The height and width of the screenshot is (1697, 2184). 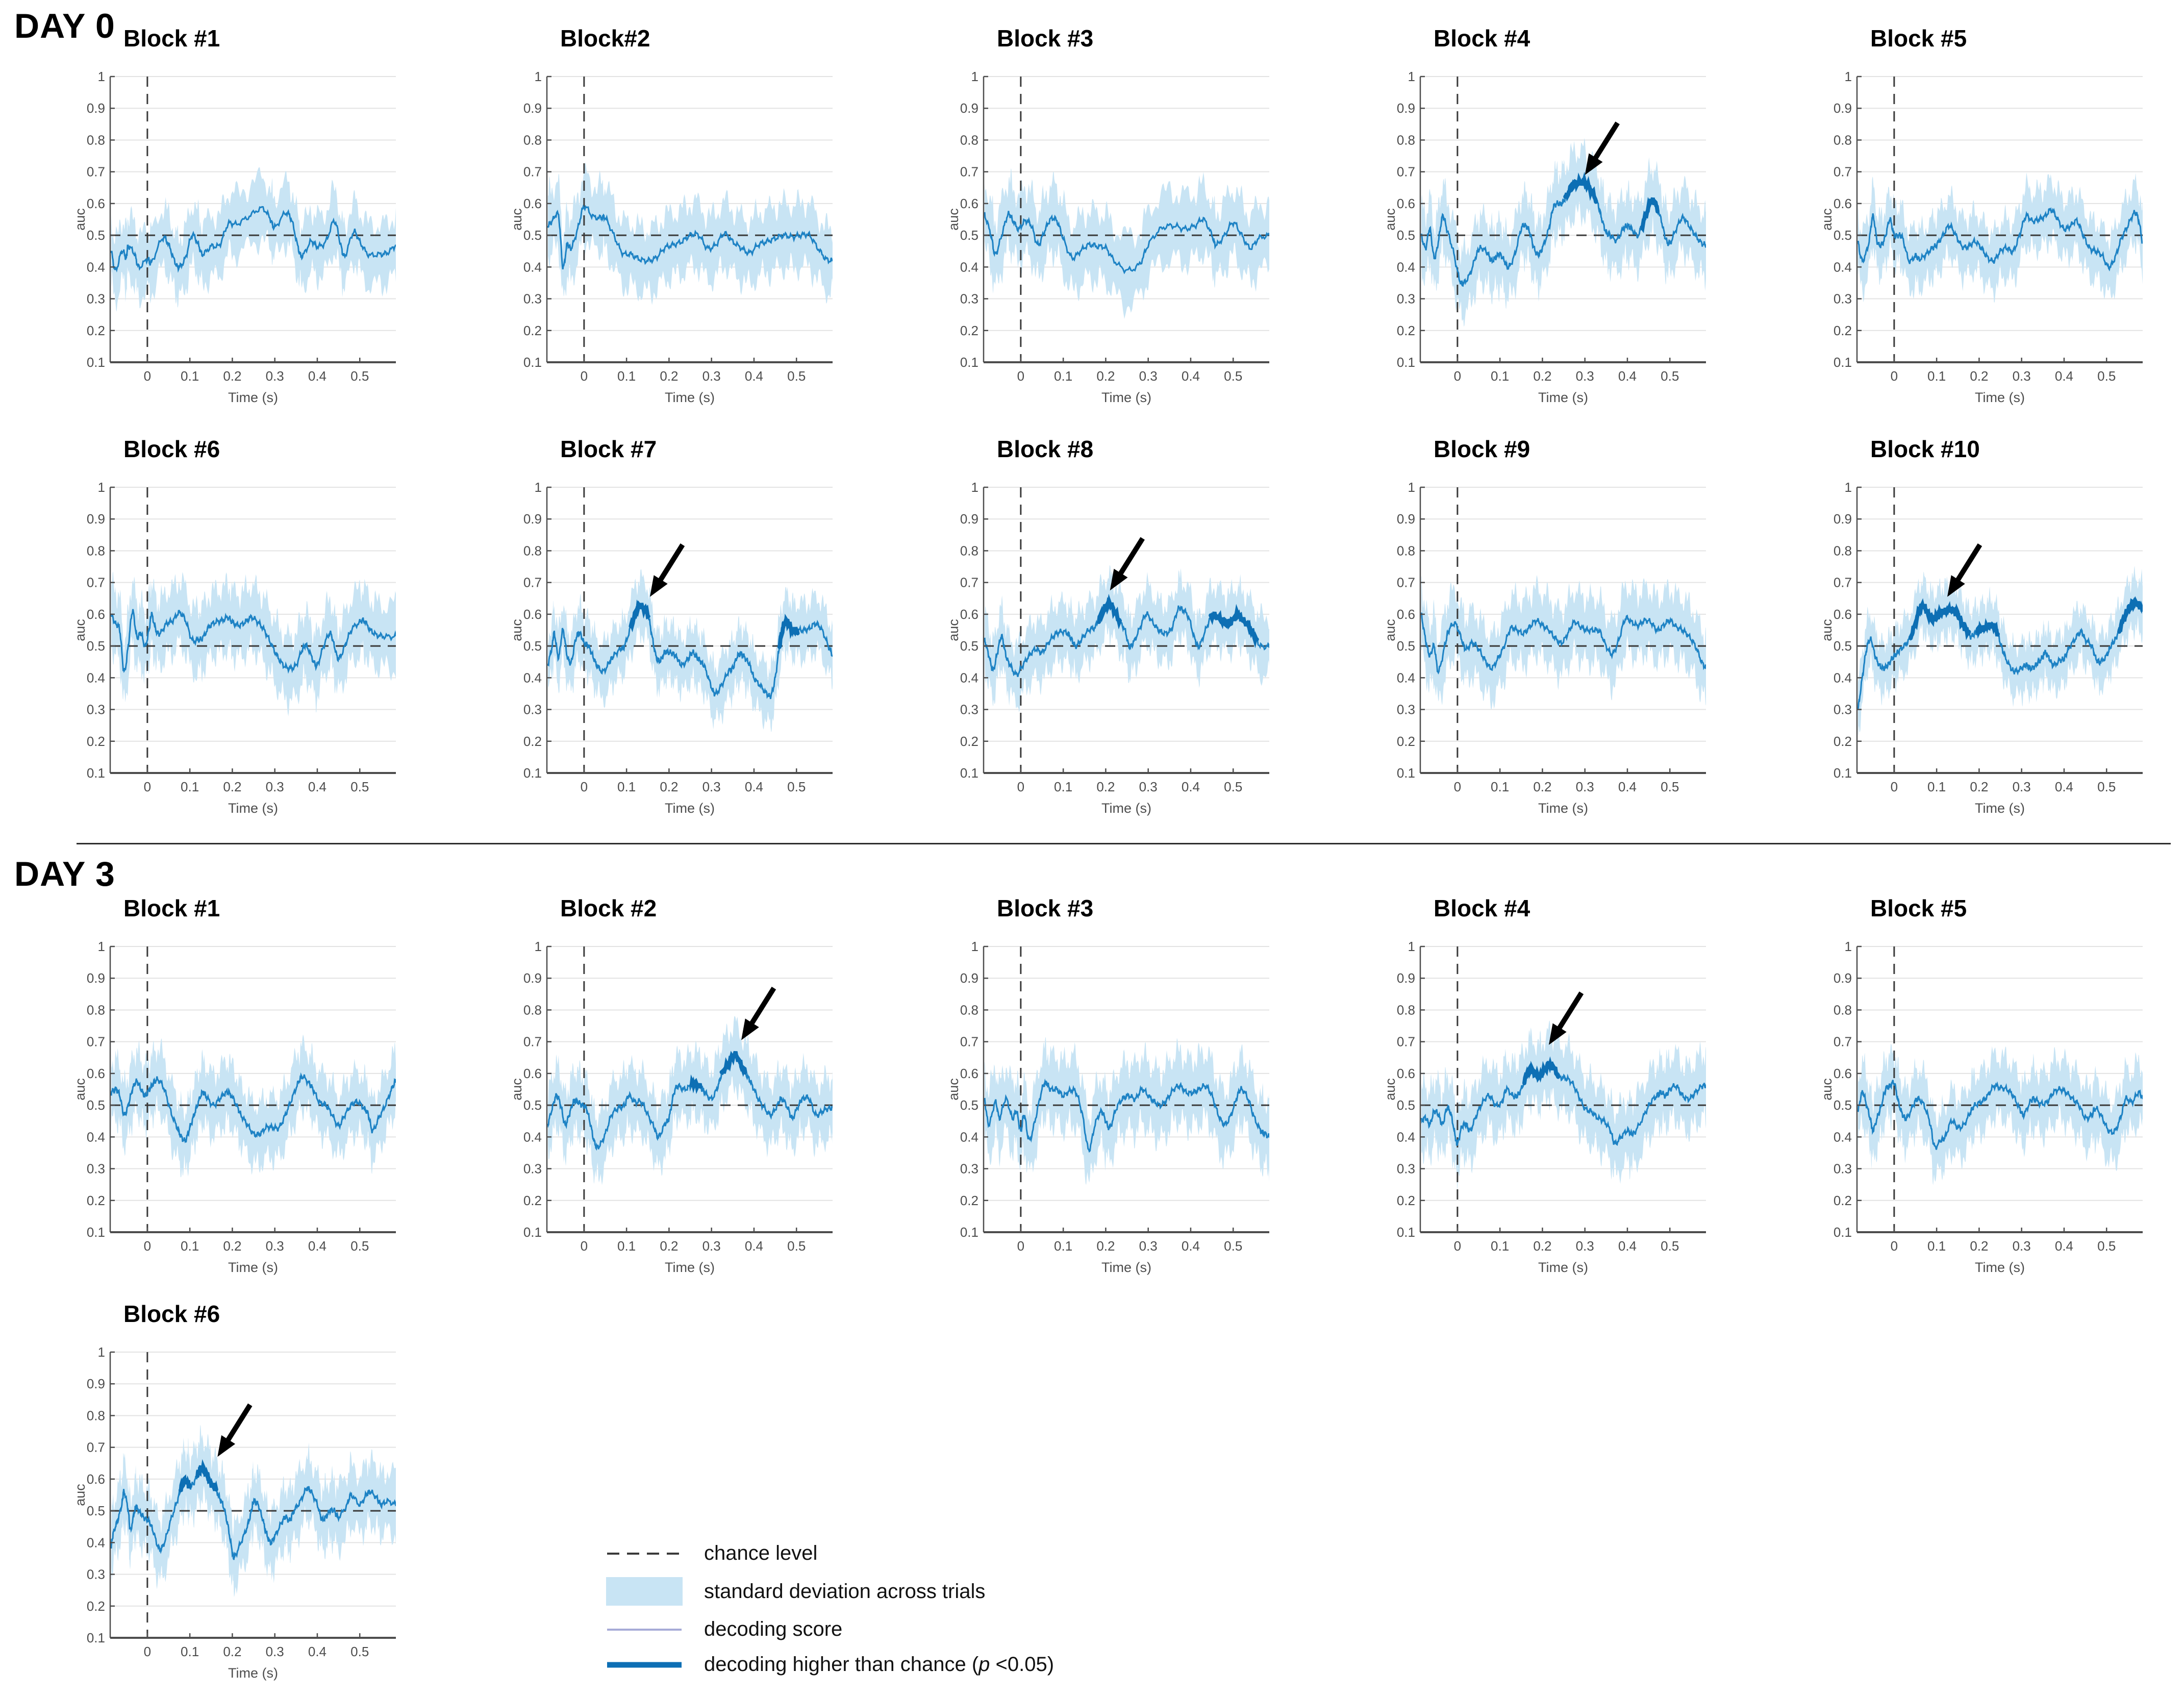 What do you see at coordinates (1925, 449) in the screenshot?
I see `panel-title-day-0-block-10: Block #10` at bounding box center [1925, 449].